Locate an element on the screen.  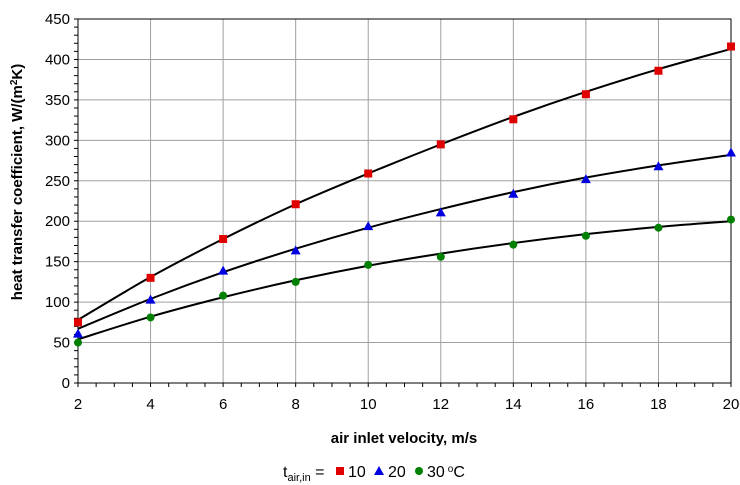
x-axis-title: air inlet velocity, m/s is located at coordinates (404, 438).